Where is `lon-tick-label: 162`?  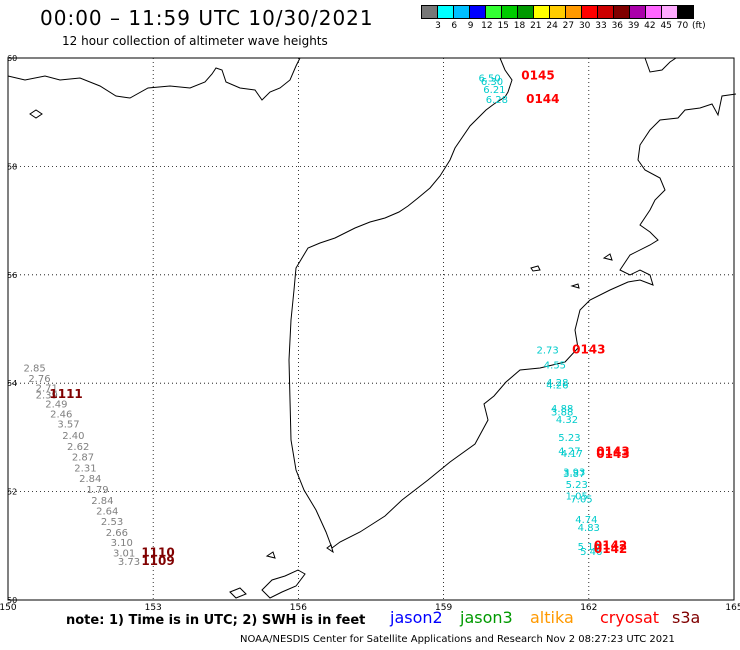 lon-tick-label: 162 is located at coordinates (588, 608).